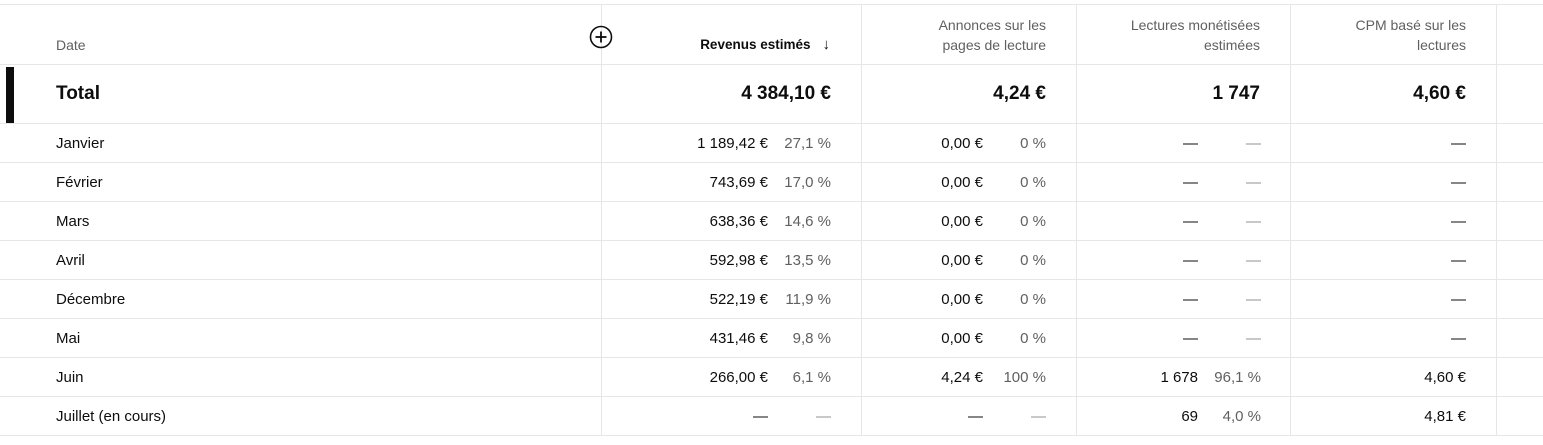 This screenshot has height=445, width=1543. I want to click on table-row: Janvier 1 189,42 € 27,1 % 0,00 € 0 % — — —, so click(771, 143).